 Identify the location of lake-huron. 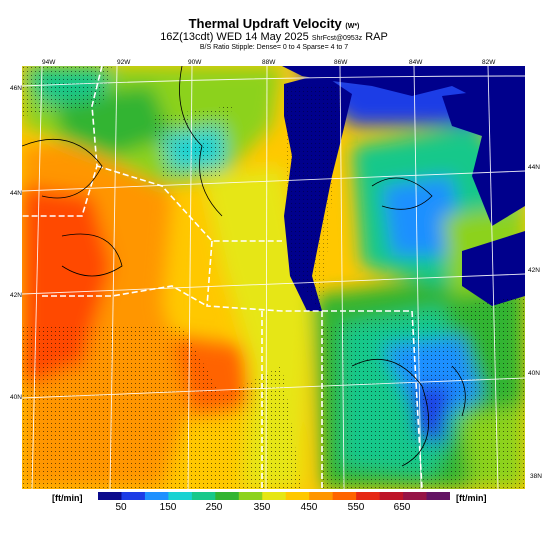
(483, 156).